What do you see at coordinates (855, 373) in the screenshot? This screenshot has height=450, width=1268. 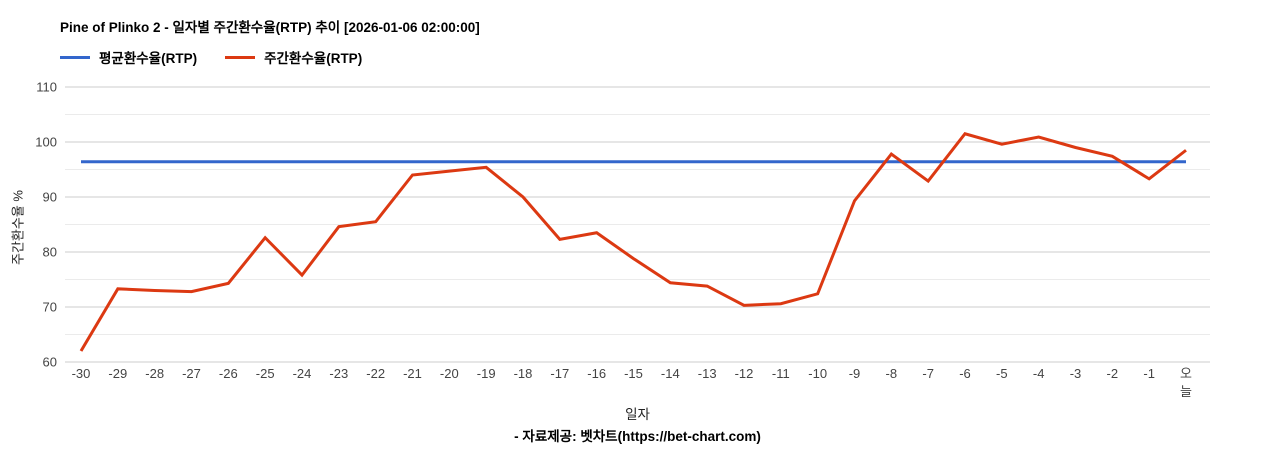 I see `x-tick-label: -9` at bounding box center [855, 373].